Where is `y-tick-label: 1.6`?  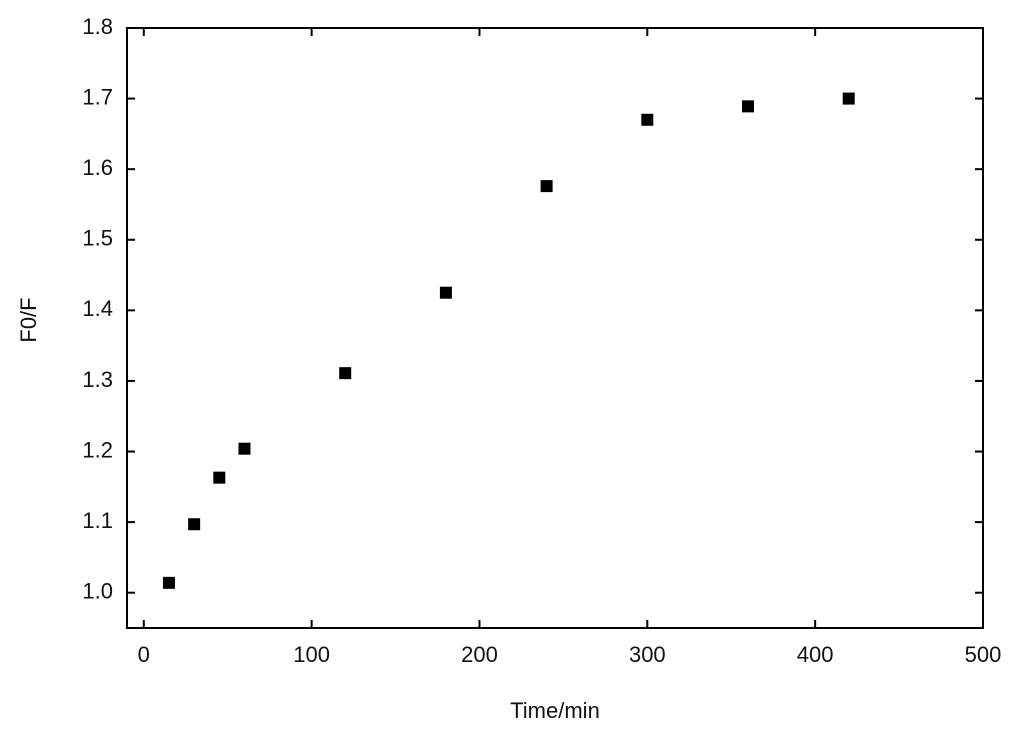 y-tick-label: 1.6 is located at coordinates (97, 167).